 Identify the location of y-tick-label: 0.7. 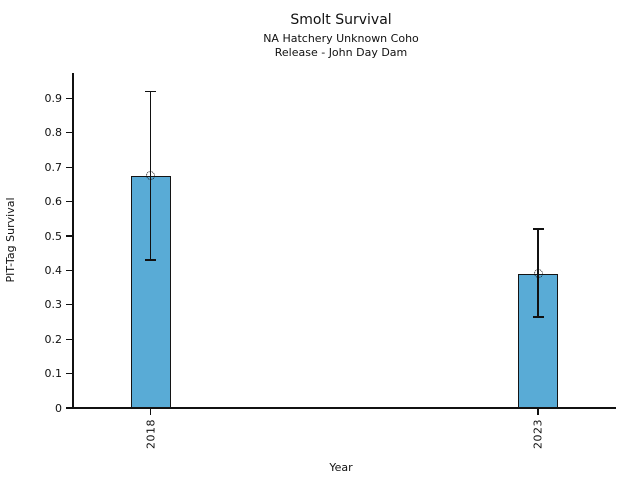
(53, 167).